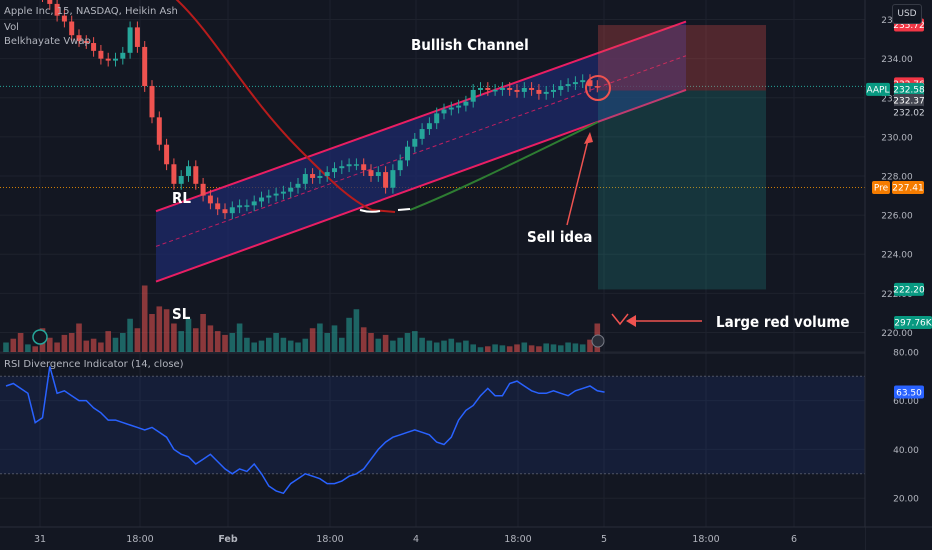 The width and height of the screenshot is (932, 550). I want to click on price-label: 235.72, so click(909, 26).